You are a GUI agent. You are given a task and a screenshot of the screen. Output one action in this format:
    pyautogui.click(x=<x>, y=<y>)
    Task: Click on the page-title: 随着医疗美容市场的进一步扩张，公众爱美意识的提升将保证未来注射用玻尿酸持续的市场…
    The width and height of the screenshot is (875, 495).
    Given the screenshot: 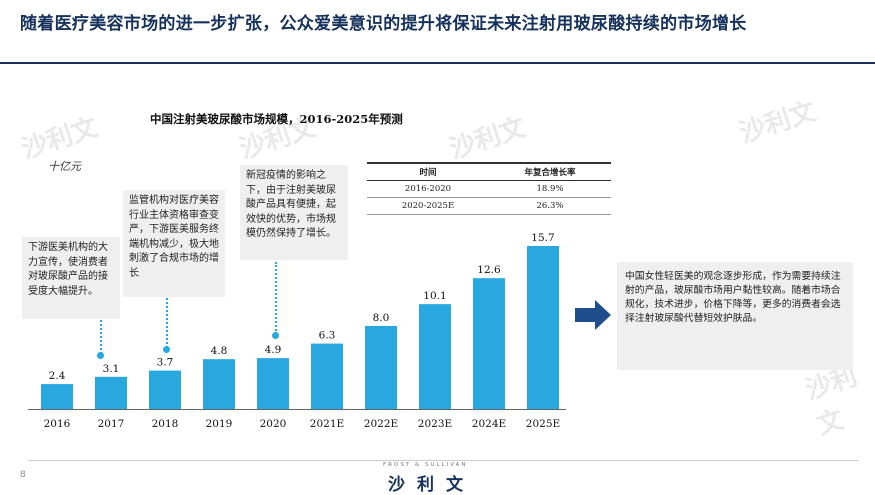 What is the action you would take?
    pyautogui.click(x=383, y=24)
    